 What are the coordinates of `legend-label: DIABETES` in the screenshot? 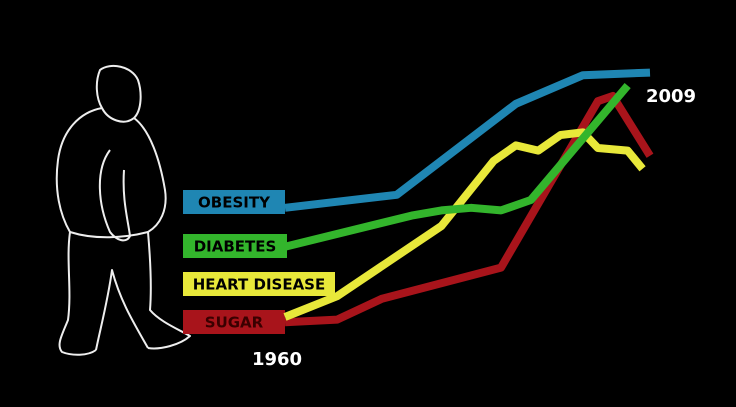 It's located at (235, 247).